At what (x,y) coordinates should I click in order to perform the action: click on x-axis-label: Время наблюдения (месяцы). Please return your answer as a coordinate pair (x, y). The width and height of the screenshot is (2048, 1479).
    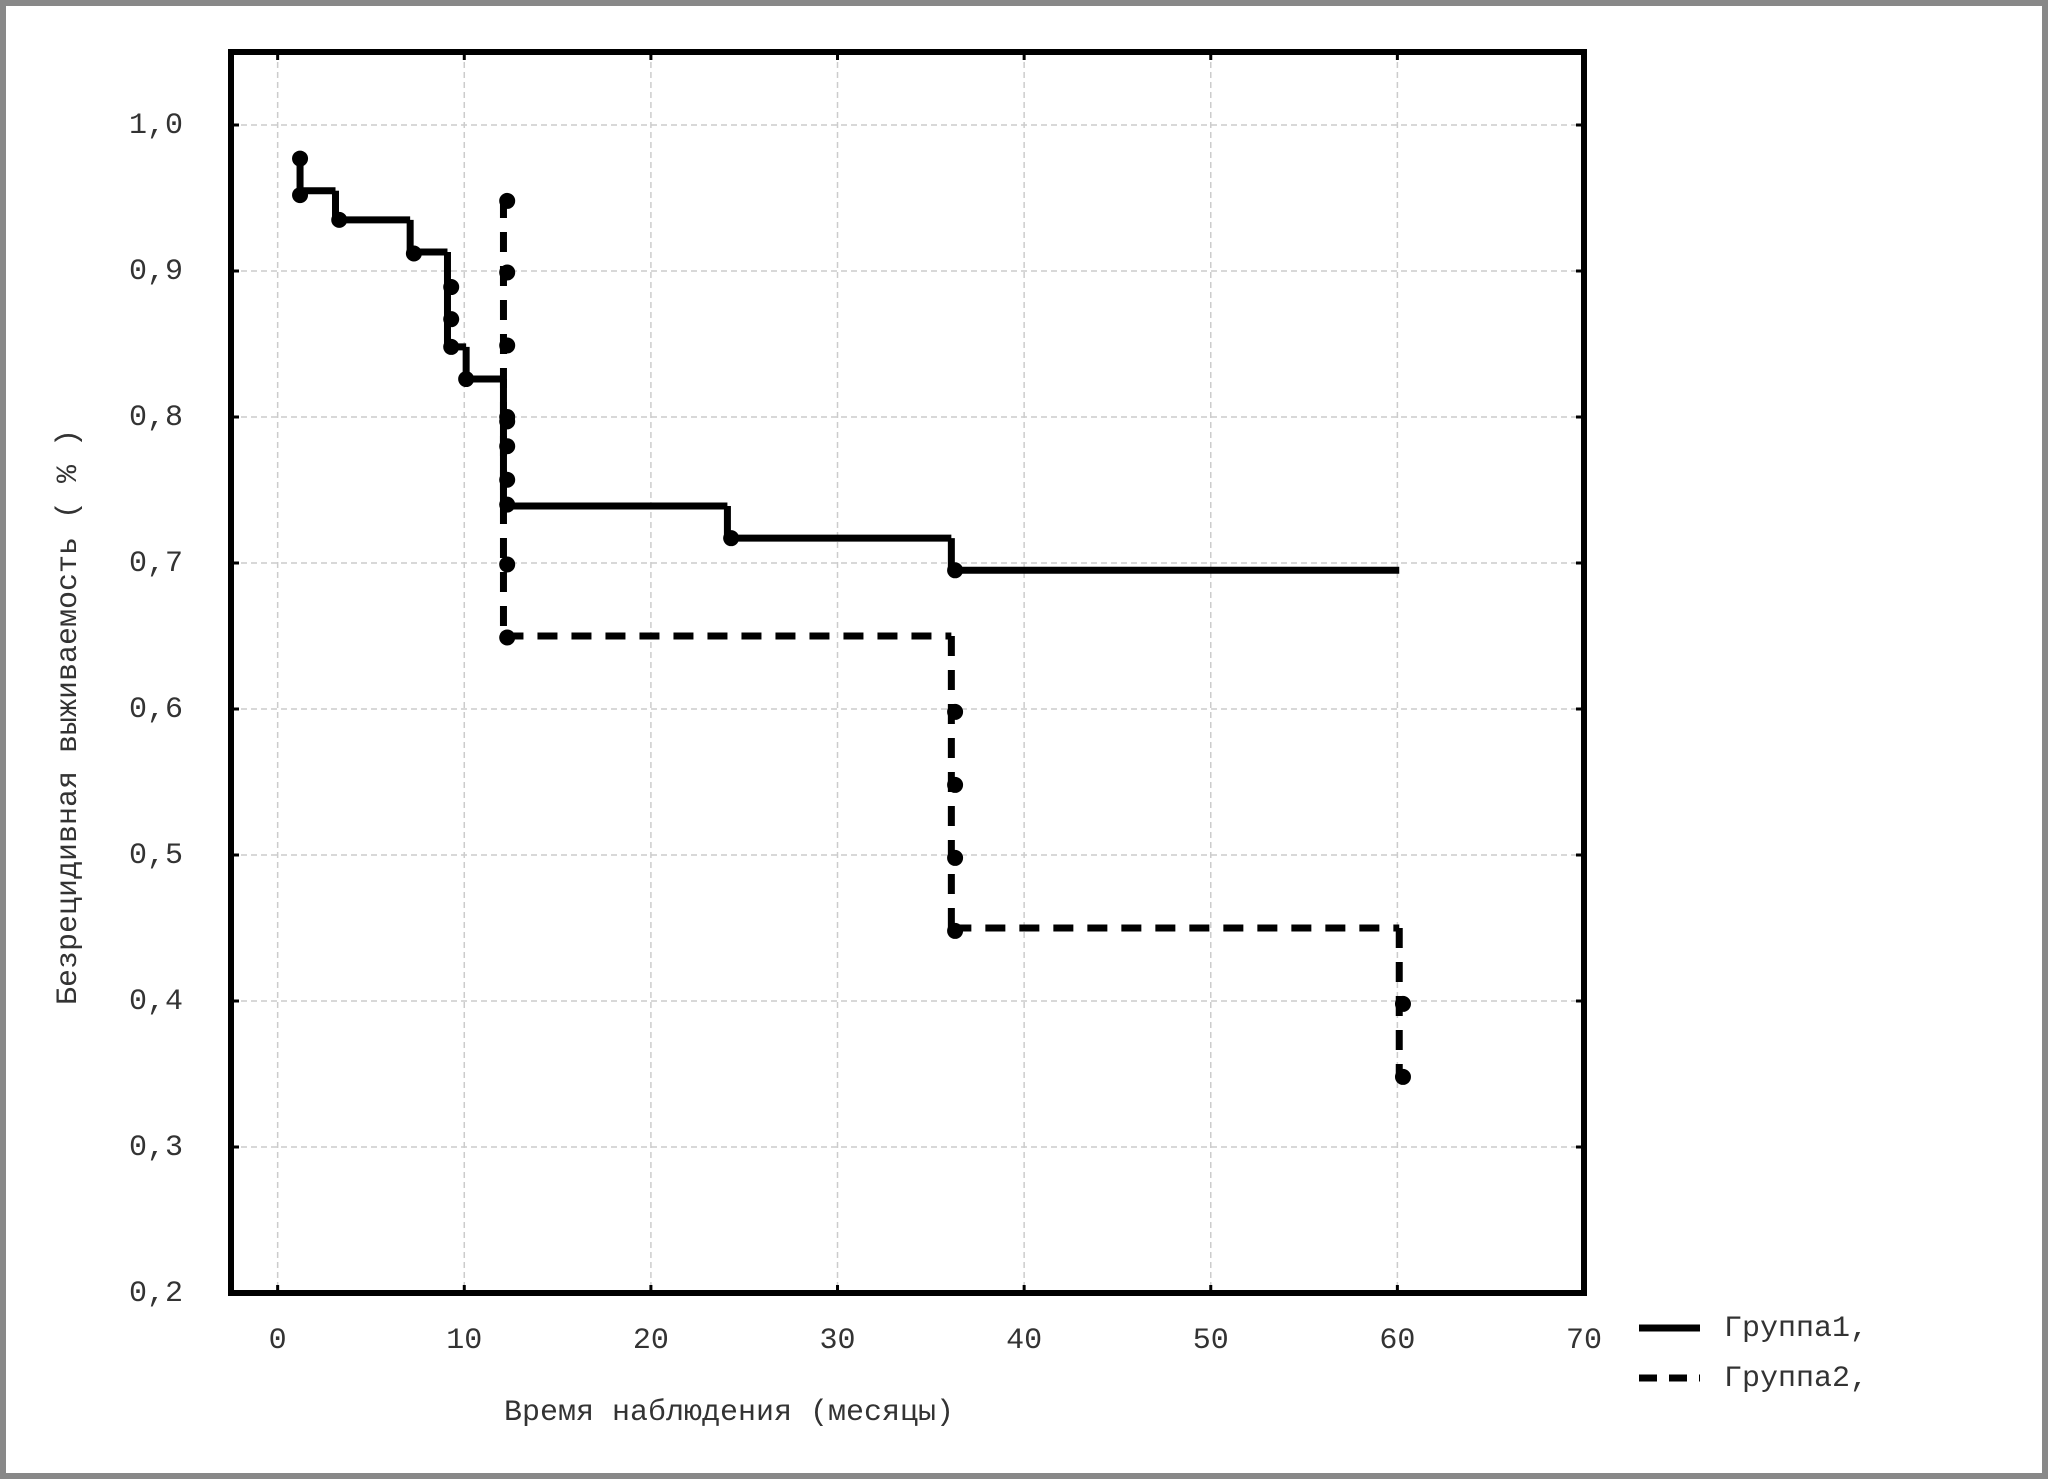
    Looking at the image, I should click on (729, 1413).